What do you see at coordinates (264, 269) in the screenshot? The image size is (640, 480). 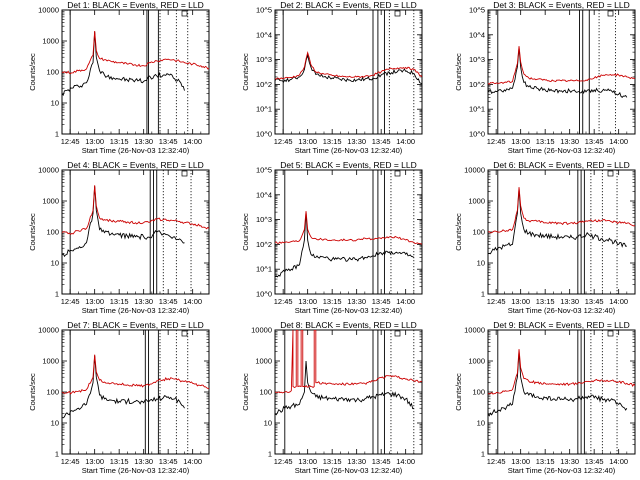 I see `y-tick-label: 10^1` at bounding box center [264, 269].